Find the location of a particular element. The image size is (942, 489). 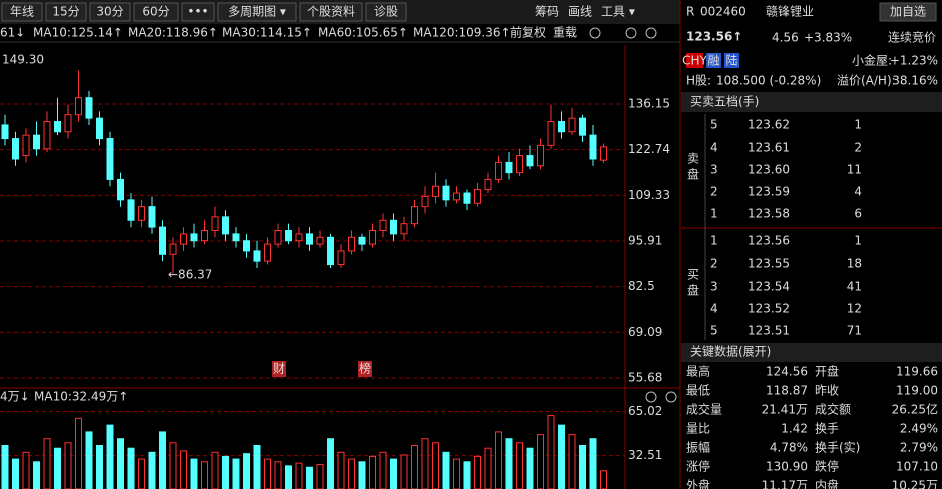

badge-label: 陆 is located at coordinates (731, 60).